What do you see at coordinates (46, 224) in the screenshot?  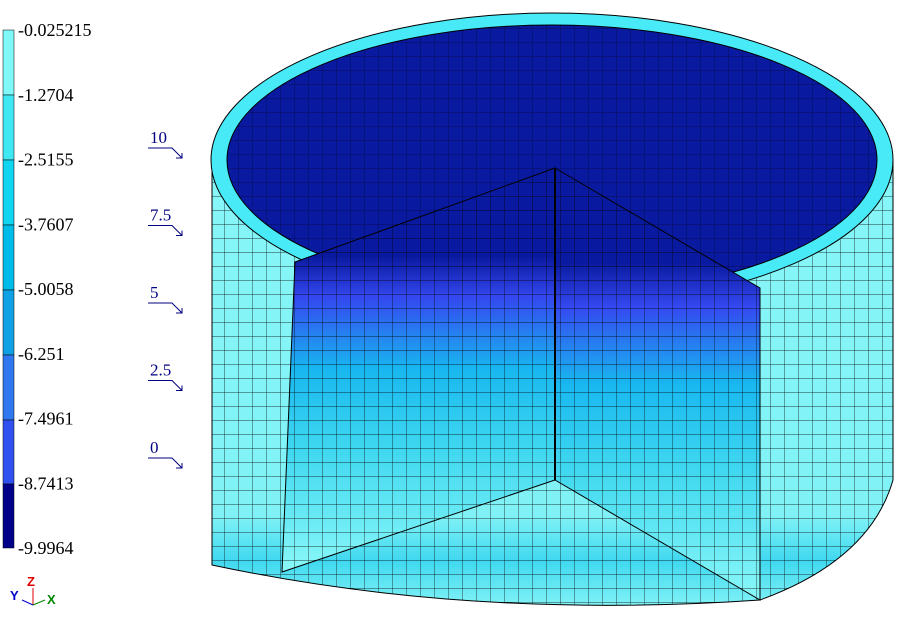 I see `legend-label: -3.7607` at bounding box center [46, 224].